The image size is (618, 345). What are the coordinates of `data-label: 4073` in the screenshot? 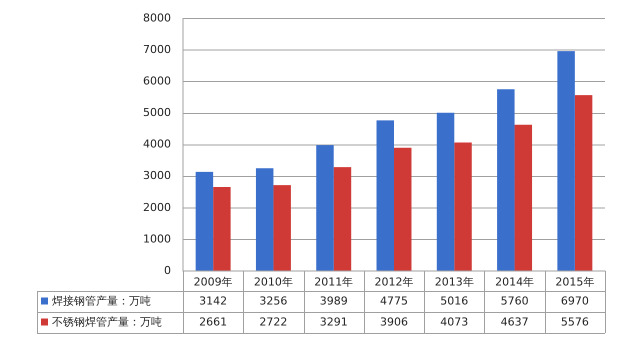 It's located at (454, 321).